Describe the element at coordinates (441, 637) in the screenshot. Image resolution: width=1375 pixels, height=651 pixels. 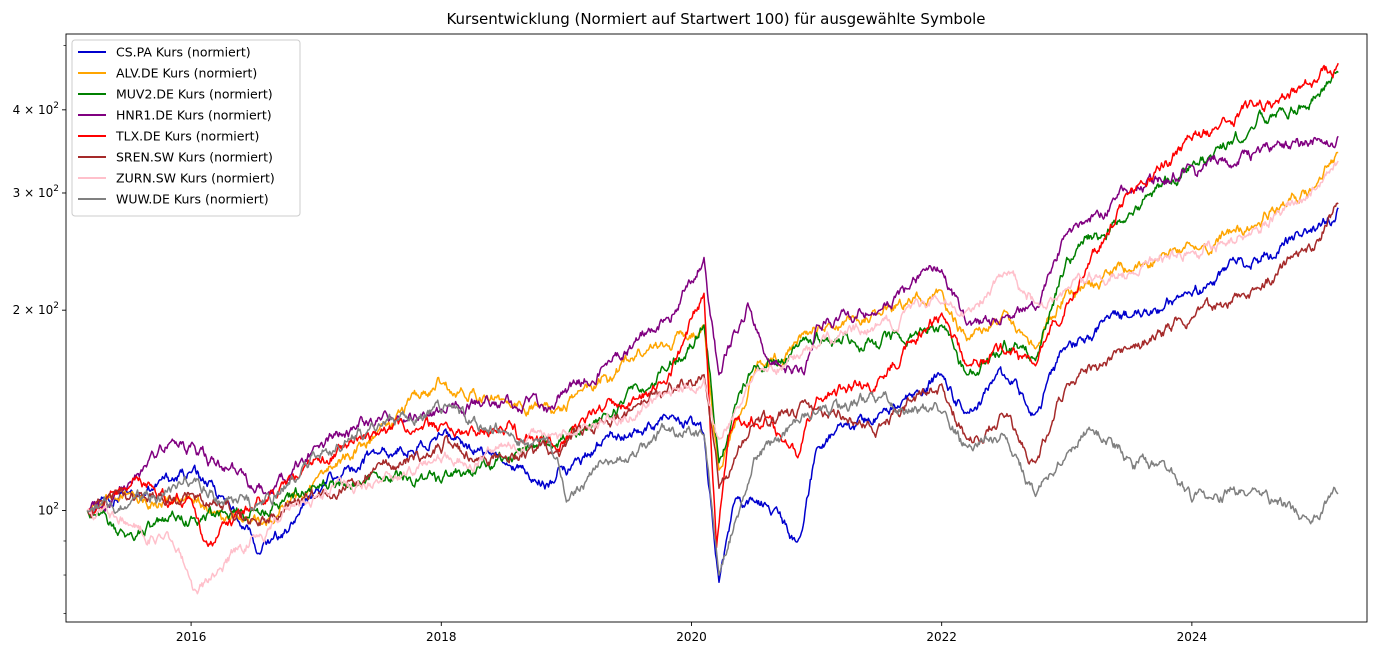
I see `x-tick-label: 2018` at that location.